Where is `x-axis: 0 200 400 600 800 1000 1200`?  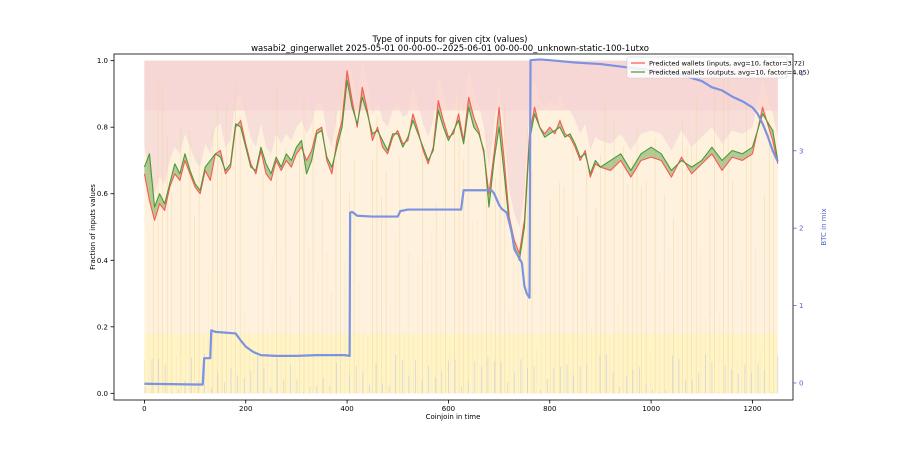 x-axis: 0 200 400 600 800 1000 1200 is located at coordinates (451, 406).